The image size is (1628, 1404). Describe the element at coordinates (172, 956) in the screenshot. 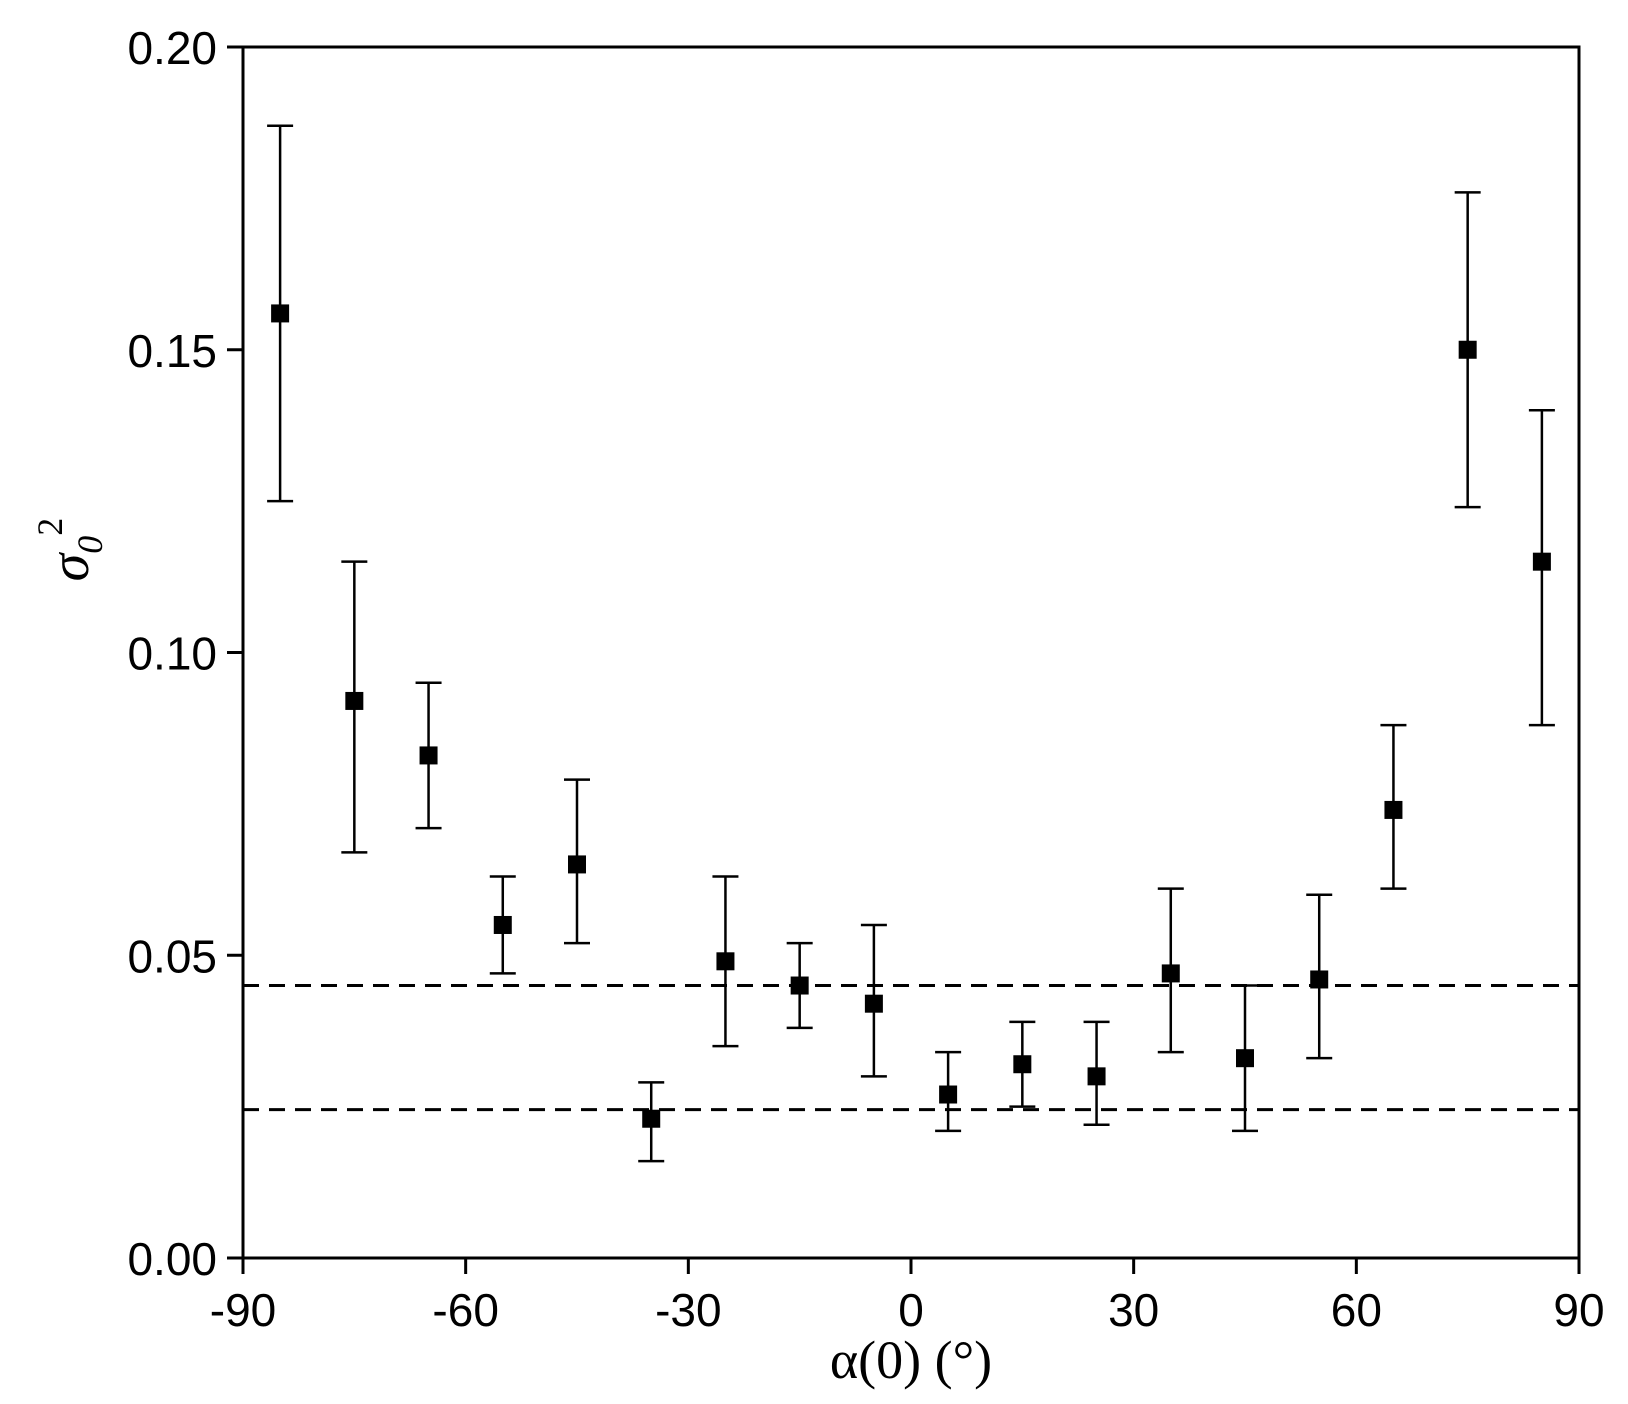

I see `y-tick-label: 0.05` at that location.